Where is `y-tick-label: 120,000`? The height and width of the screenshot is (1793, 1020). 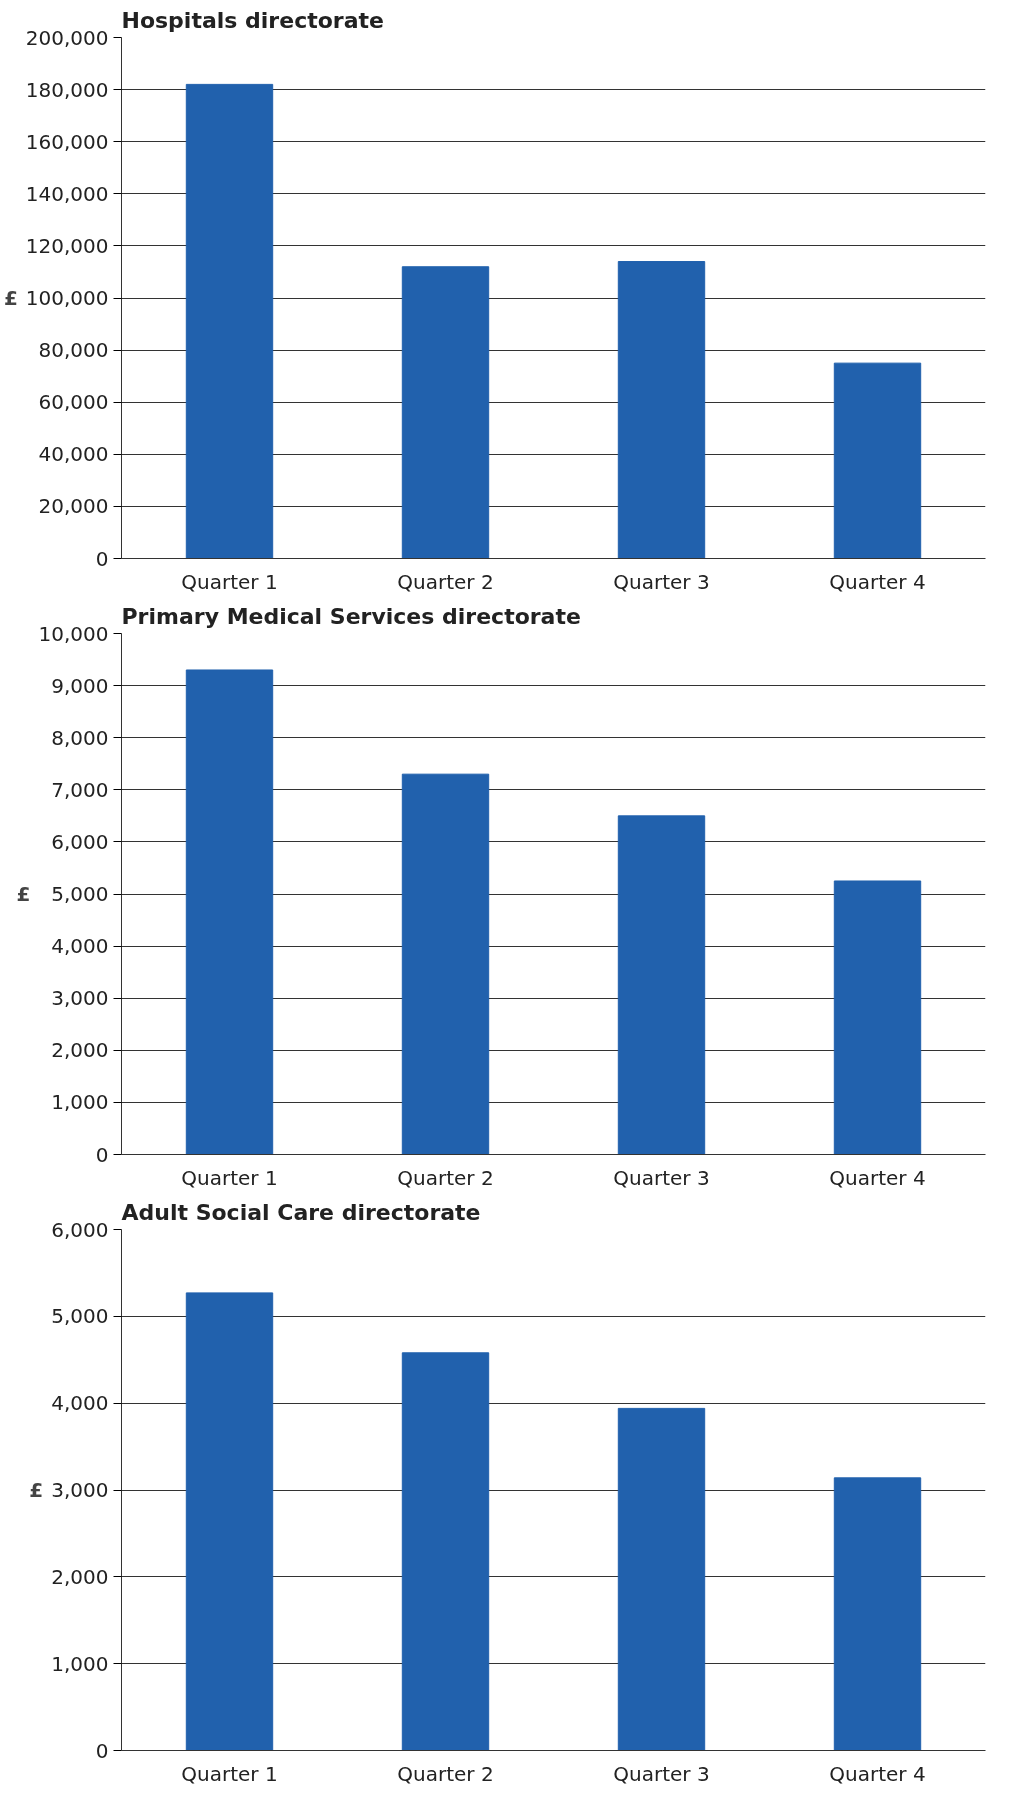
y-tick-label: 120,000 is located at coordinates (67, 245).